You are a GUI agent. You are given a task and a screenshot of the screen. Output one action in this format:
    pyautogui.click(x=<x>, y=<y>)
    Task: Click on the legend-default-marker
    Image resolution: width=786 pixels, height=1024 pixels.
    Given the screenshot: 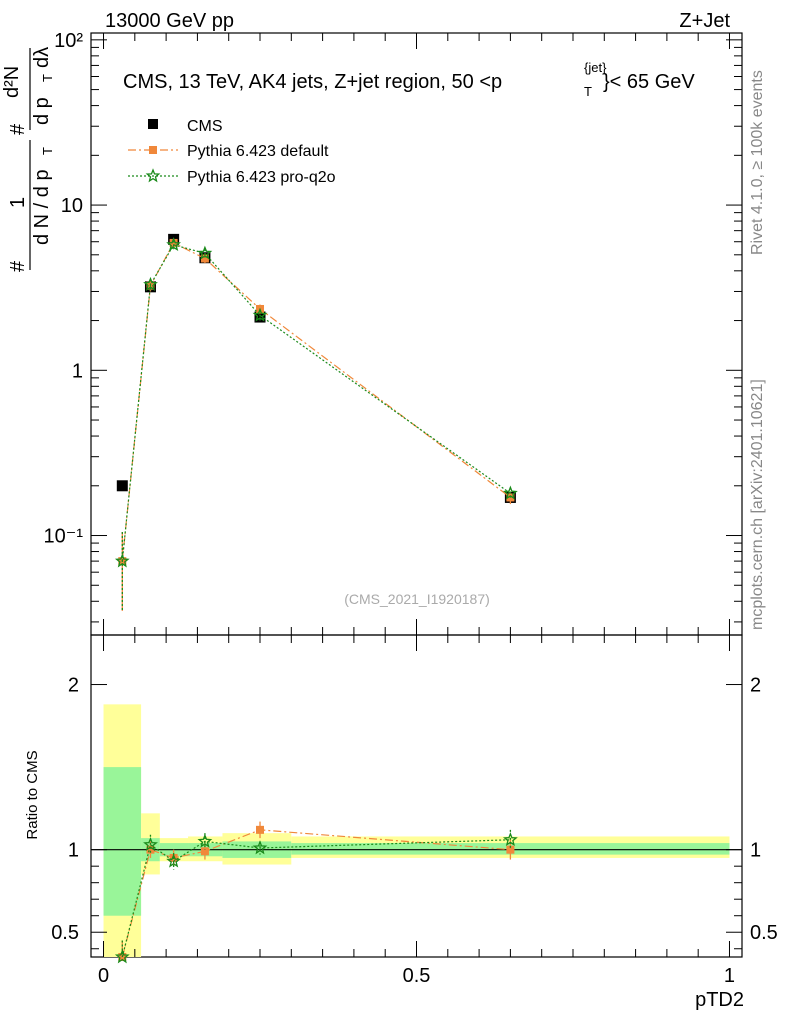 What is the action you would take?
    pyautogui.click(x=153, y=150)
    